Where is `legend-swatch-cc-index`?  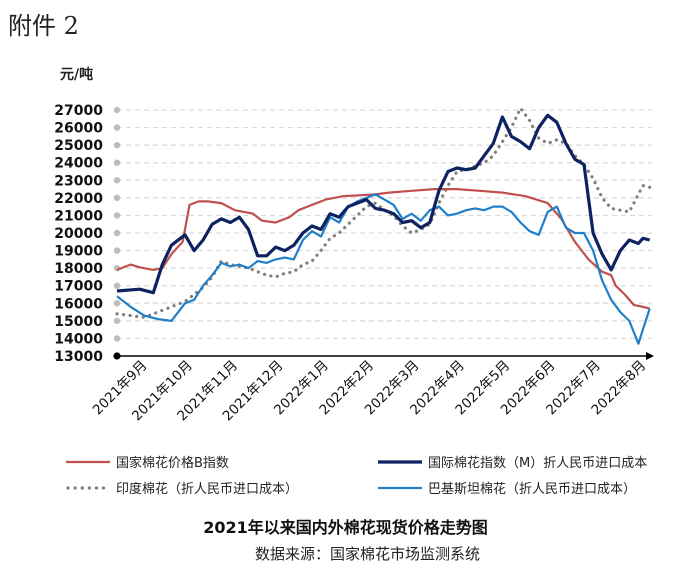 legend-swatch-cc-index is located at coordinates (88, 461).